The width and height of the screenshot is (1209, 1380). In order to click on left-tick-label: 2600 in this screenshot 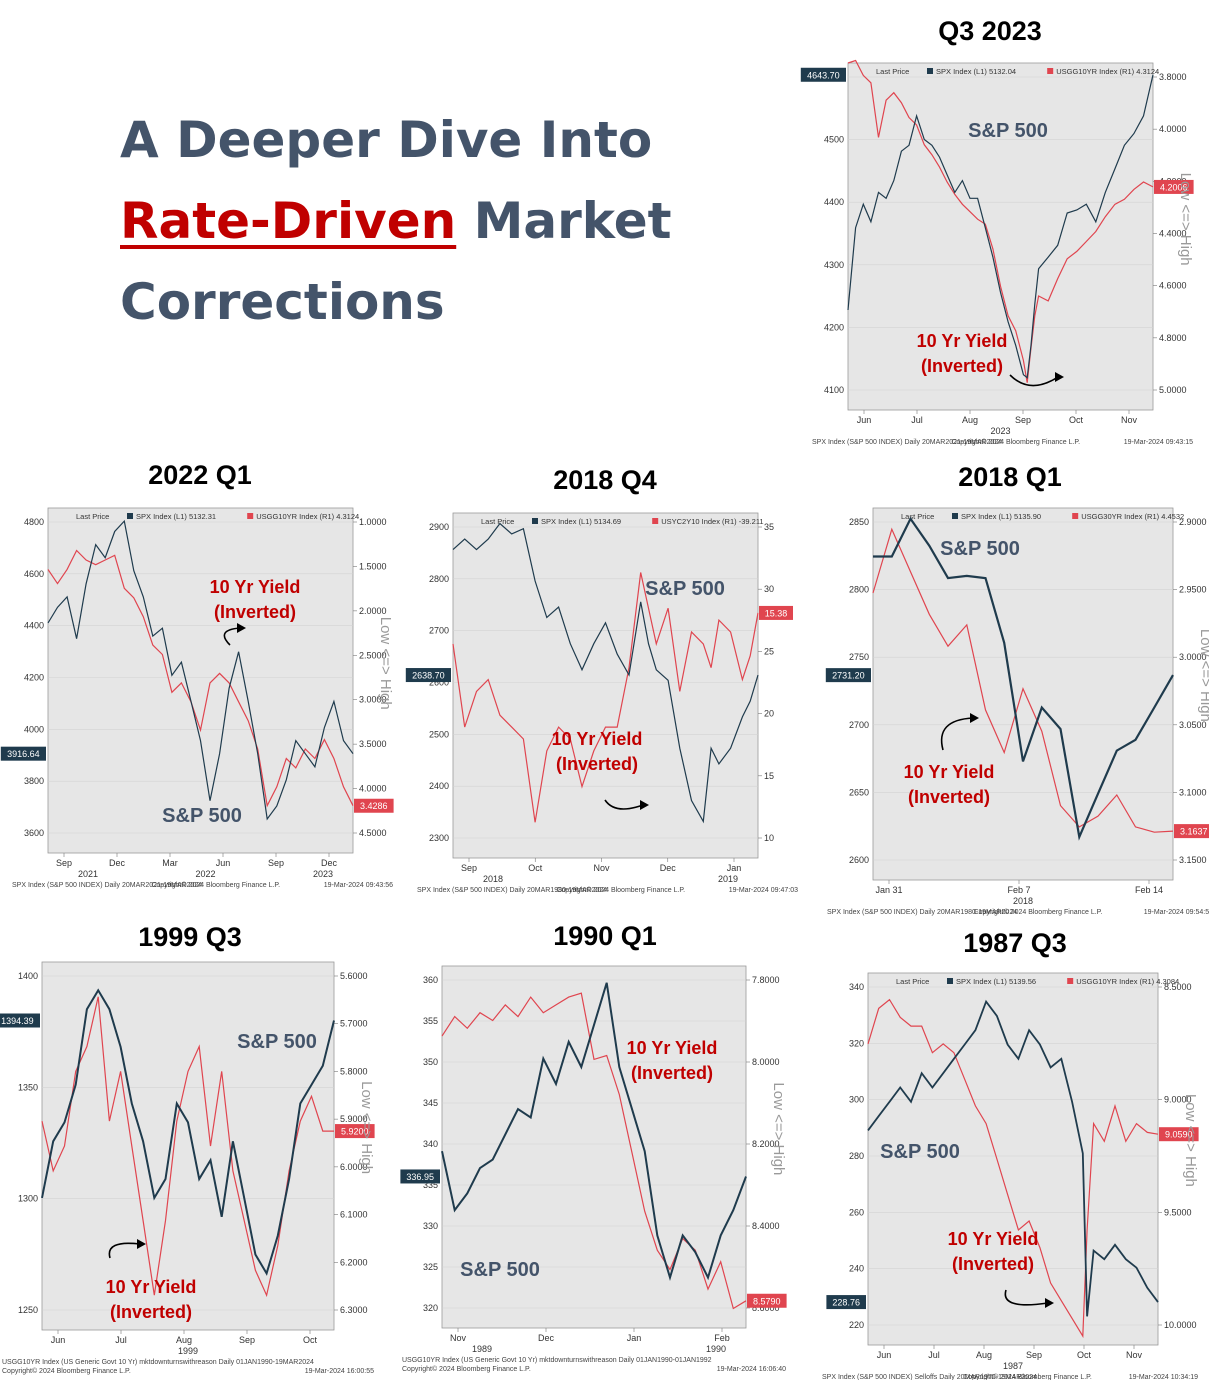, I will do `click(439, 683)`.